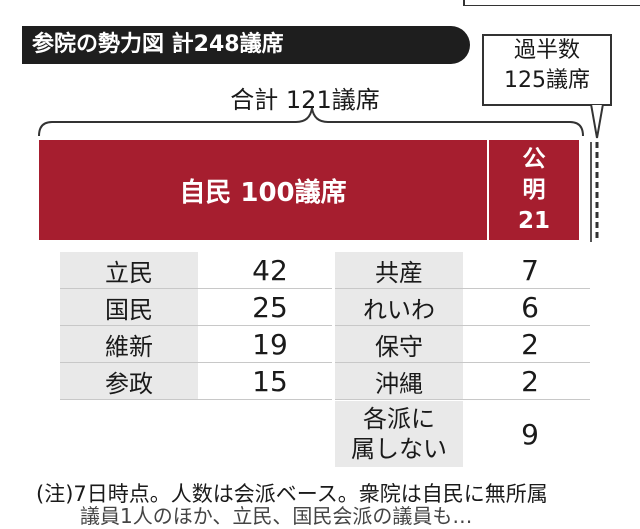  Describe the element at coordinates (399, 270) in the screenshot. I see `table-party-name: 共産` at that location.